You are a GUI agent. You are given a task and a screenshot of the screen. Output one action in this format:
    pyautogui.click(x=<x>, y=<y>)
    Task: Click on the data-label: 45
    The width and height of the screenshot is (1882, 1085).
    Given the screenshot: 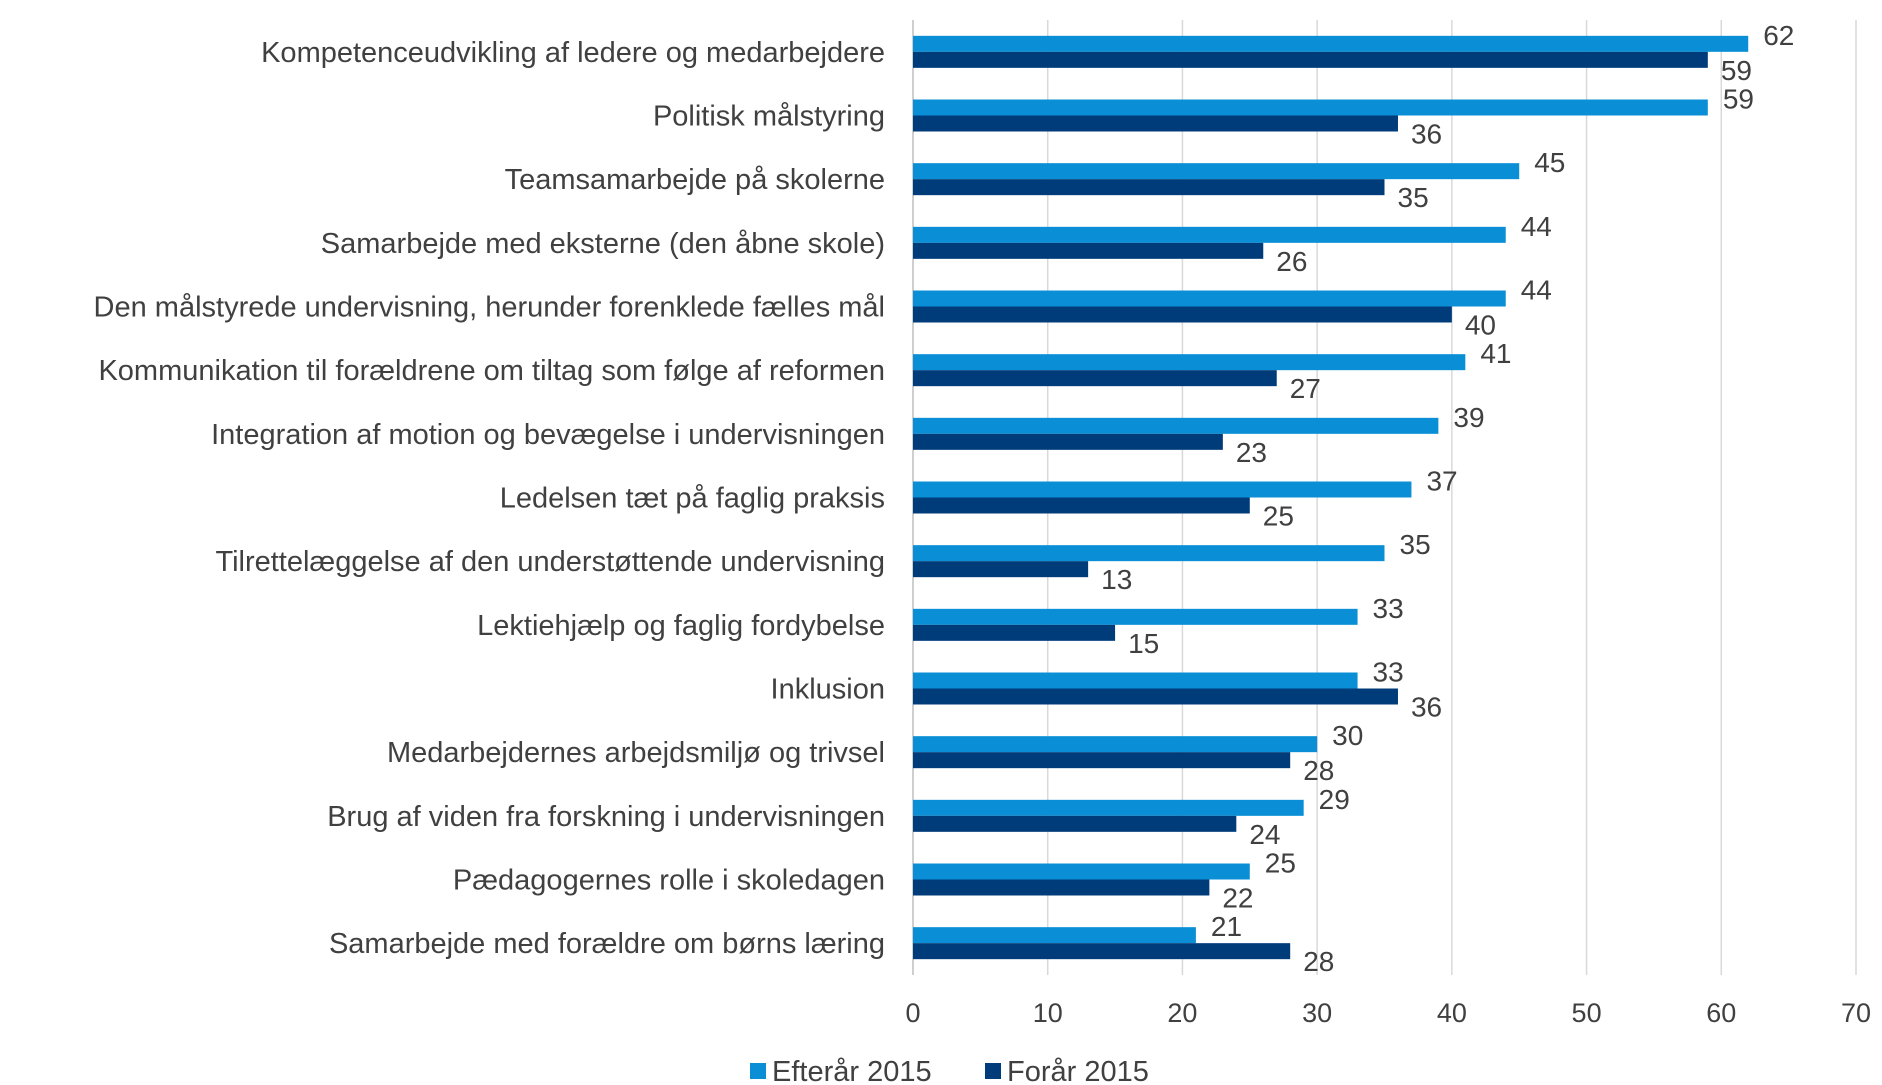 What is the action you would take?
    pyautogui.click(x=1549, y=162)
    